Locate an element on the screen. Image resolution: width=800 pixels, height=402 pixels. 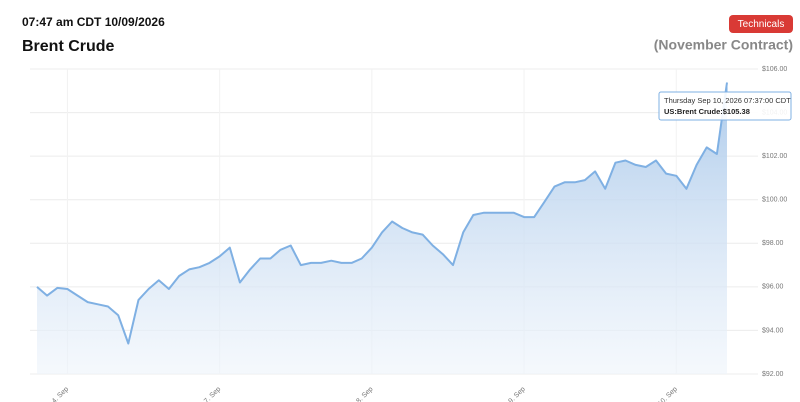
x-tick-label: 10. Sep is located at coordinates (668, 394).